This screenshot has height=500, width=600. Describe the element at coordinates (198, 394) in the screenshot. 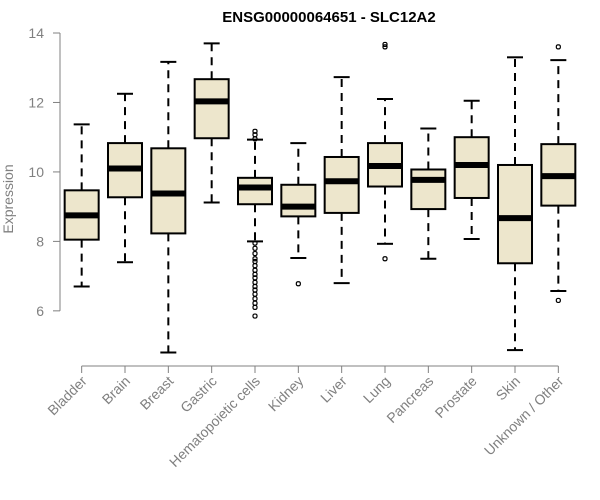

I see `x-tick-label: Gastric` at that location.